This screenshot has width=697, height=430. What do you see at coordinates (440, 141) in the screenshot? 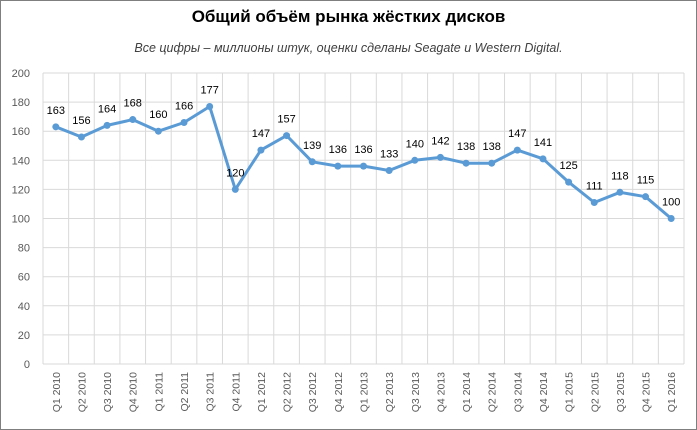
I see `data-label: 142` at bounding box center [440, 141].